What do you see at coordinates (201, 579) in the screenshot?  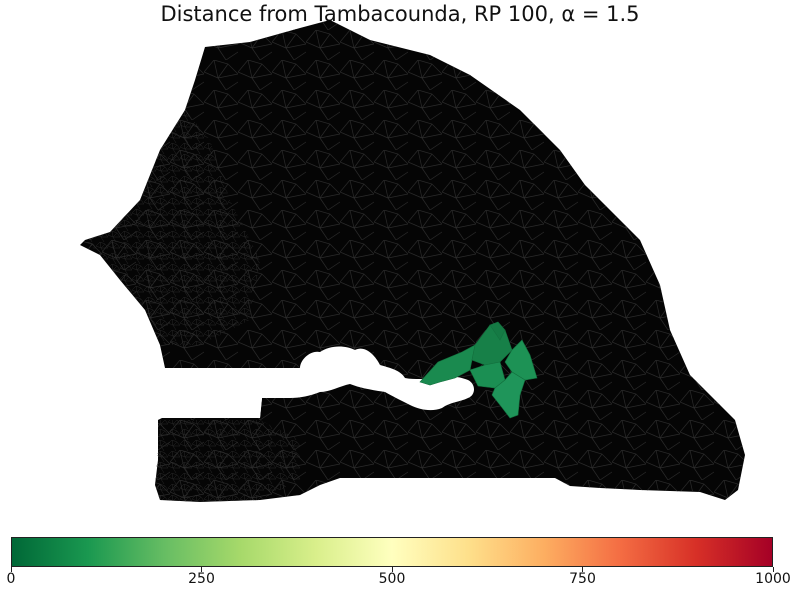 I see `colorbar-tick-label: 250` at bounding box center [201, 579].